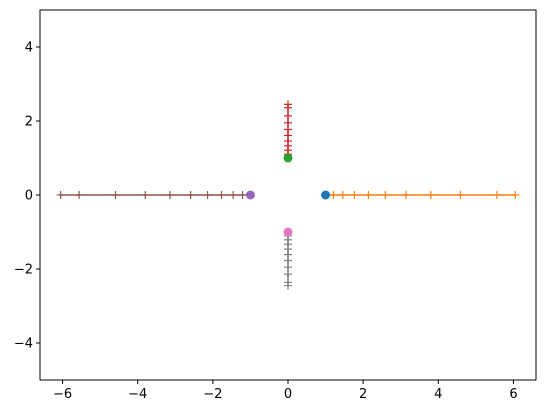  What do you see at coordinates (29, 196) in the screenshot?
I see `y-tick-label: 0` at bounding box center [29, 196].